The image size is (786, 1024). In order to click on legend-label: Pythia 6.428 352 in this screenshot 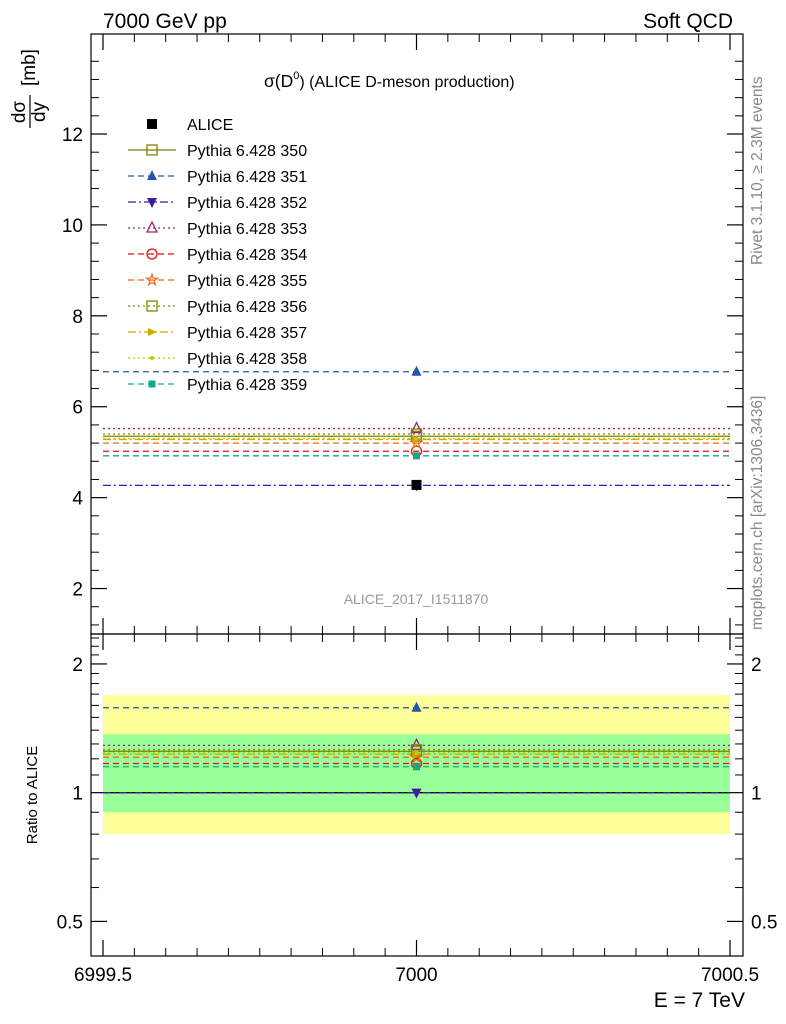, I will do `click(247, 203)`.